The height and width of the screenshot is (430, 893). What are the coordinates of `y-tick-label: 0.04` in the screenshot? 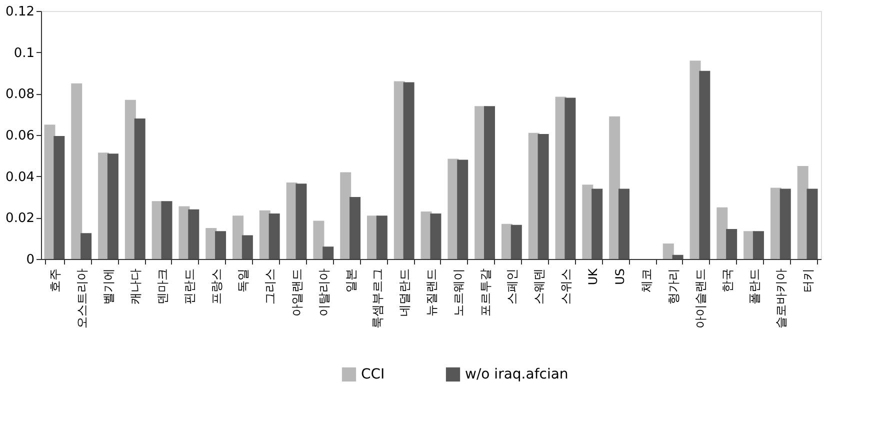 It's located at (20, 177).